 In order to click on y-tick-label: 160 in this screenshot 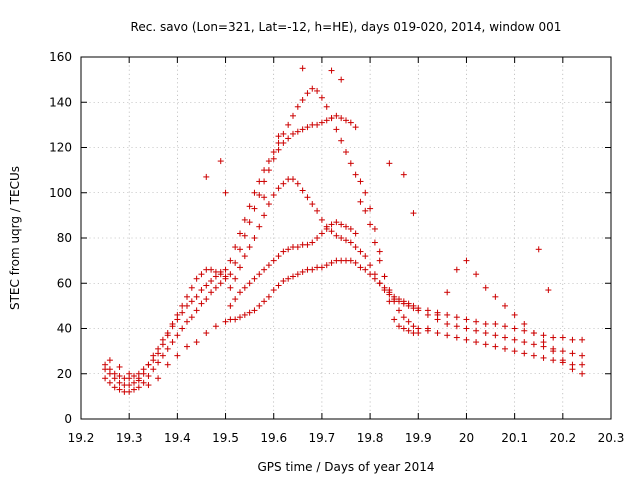, I will do `click(60, 57)`.